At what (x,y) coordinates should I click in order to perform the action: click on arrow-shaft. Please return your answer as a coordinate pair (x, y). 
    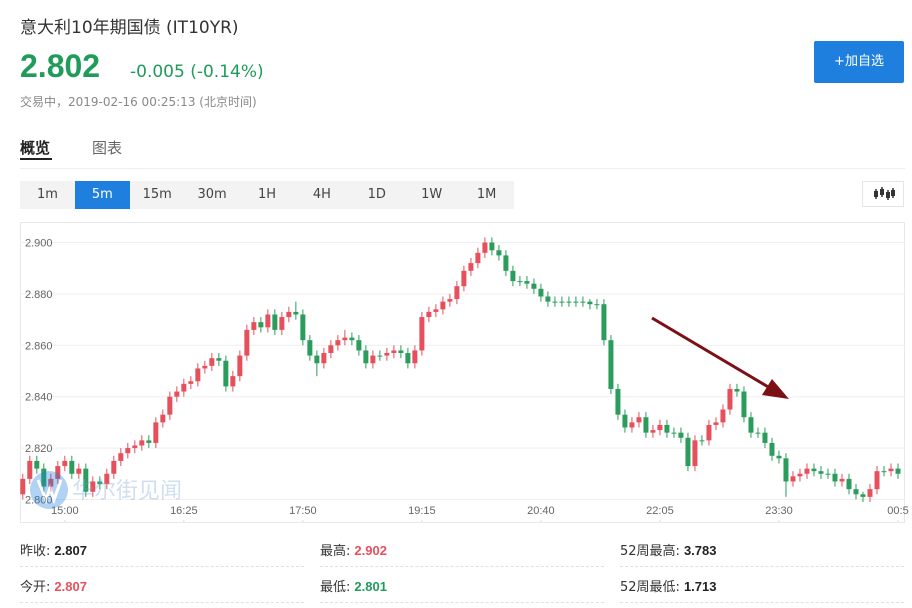
    Looking at the image, I should click on (711, 353).